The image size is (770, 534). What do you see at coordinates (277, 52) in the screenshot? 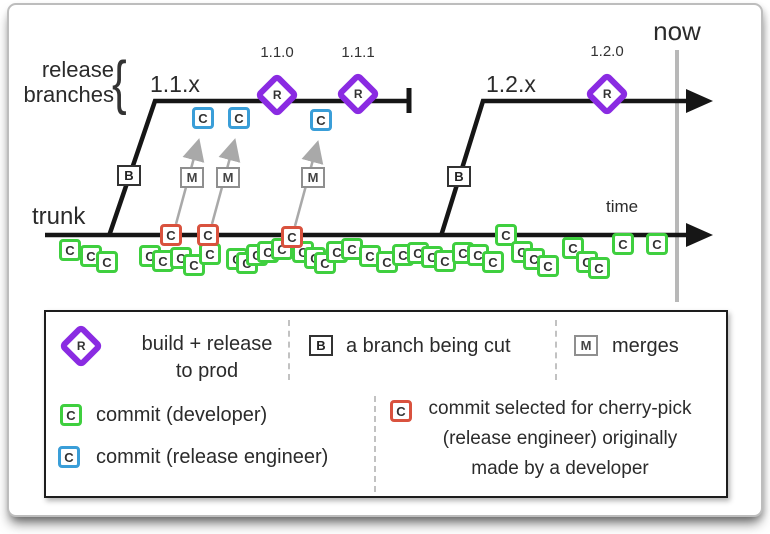
I see `version-label-1-1-0: 1.1.0` at bounding box center [277, 52].